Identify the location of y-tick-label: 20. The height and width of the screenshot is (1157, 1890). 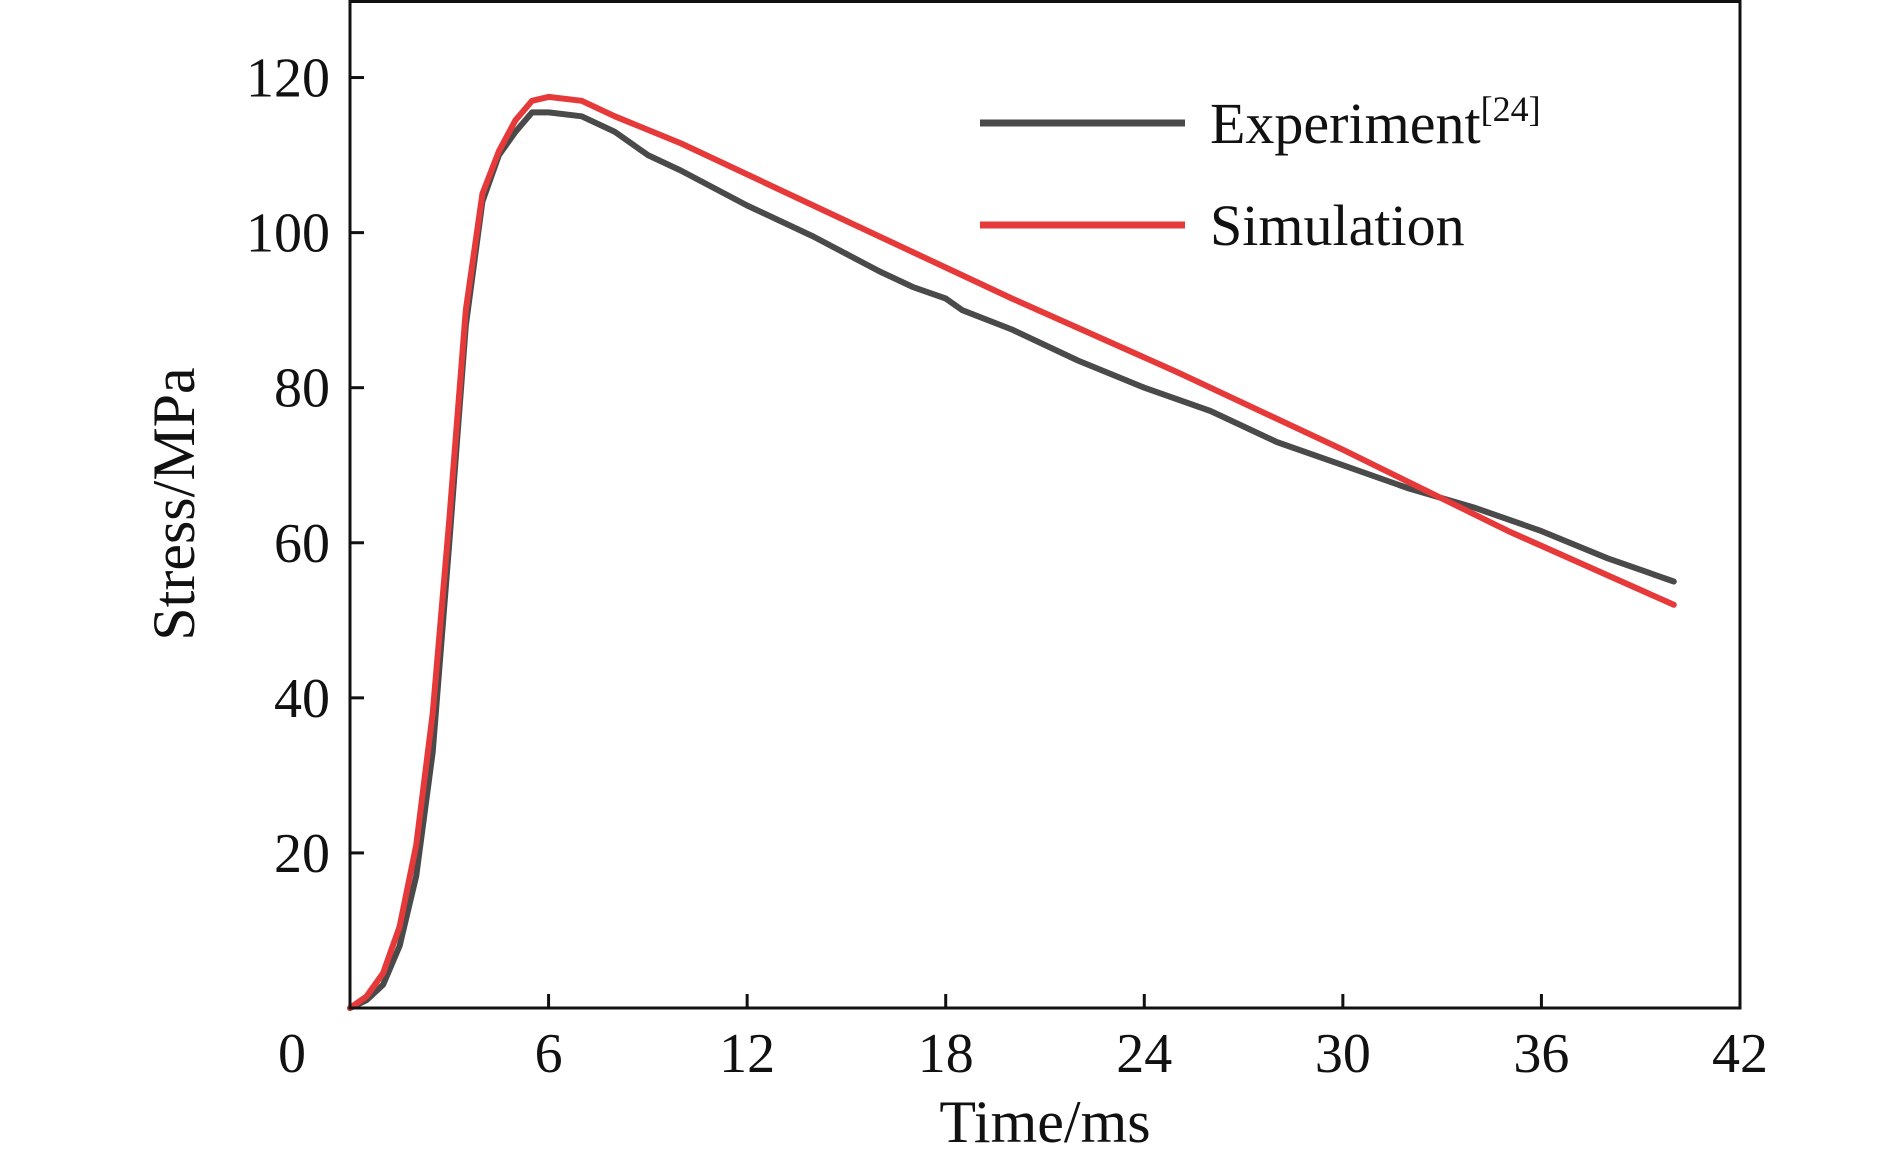
(302, 854).